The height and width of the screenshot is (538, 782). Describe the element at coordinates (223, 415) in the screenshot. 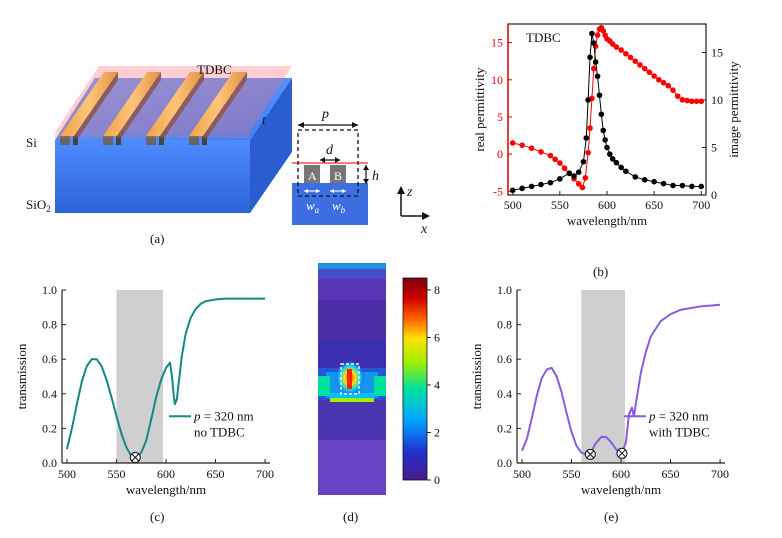

I see `legend-label: p = 320 nm` at that location.